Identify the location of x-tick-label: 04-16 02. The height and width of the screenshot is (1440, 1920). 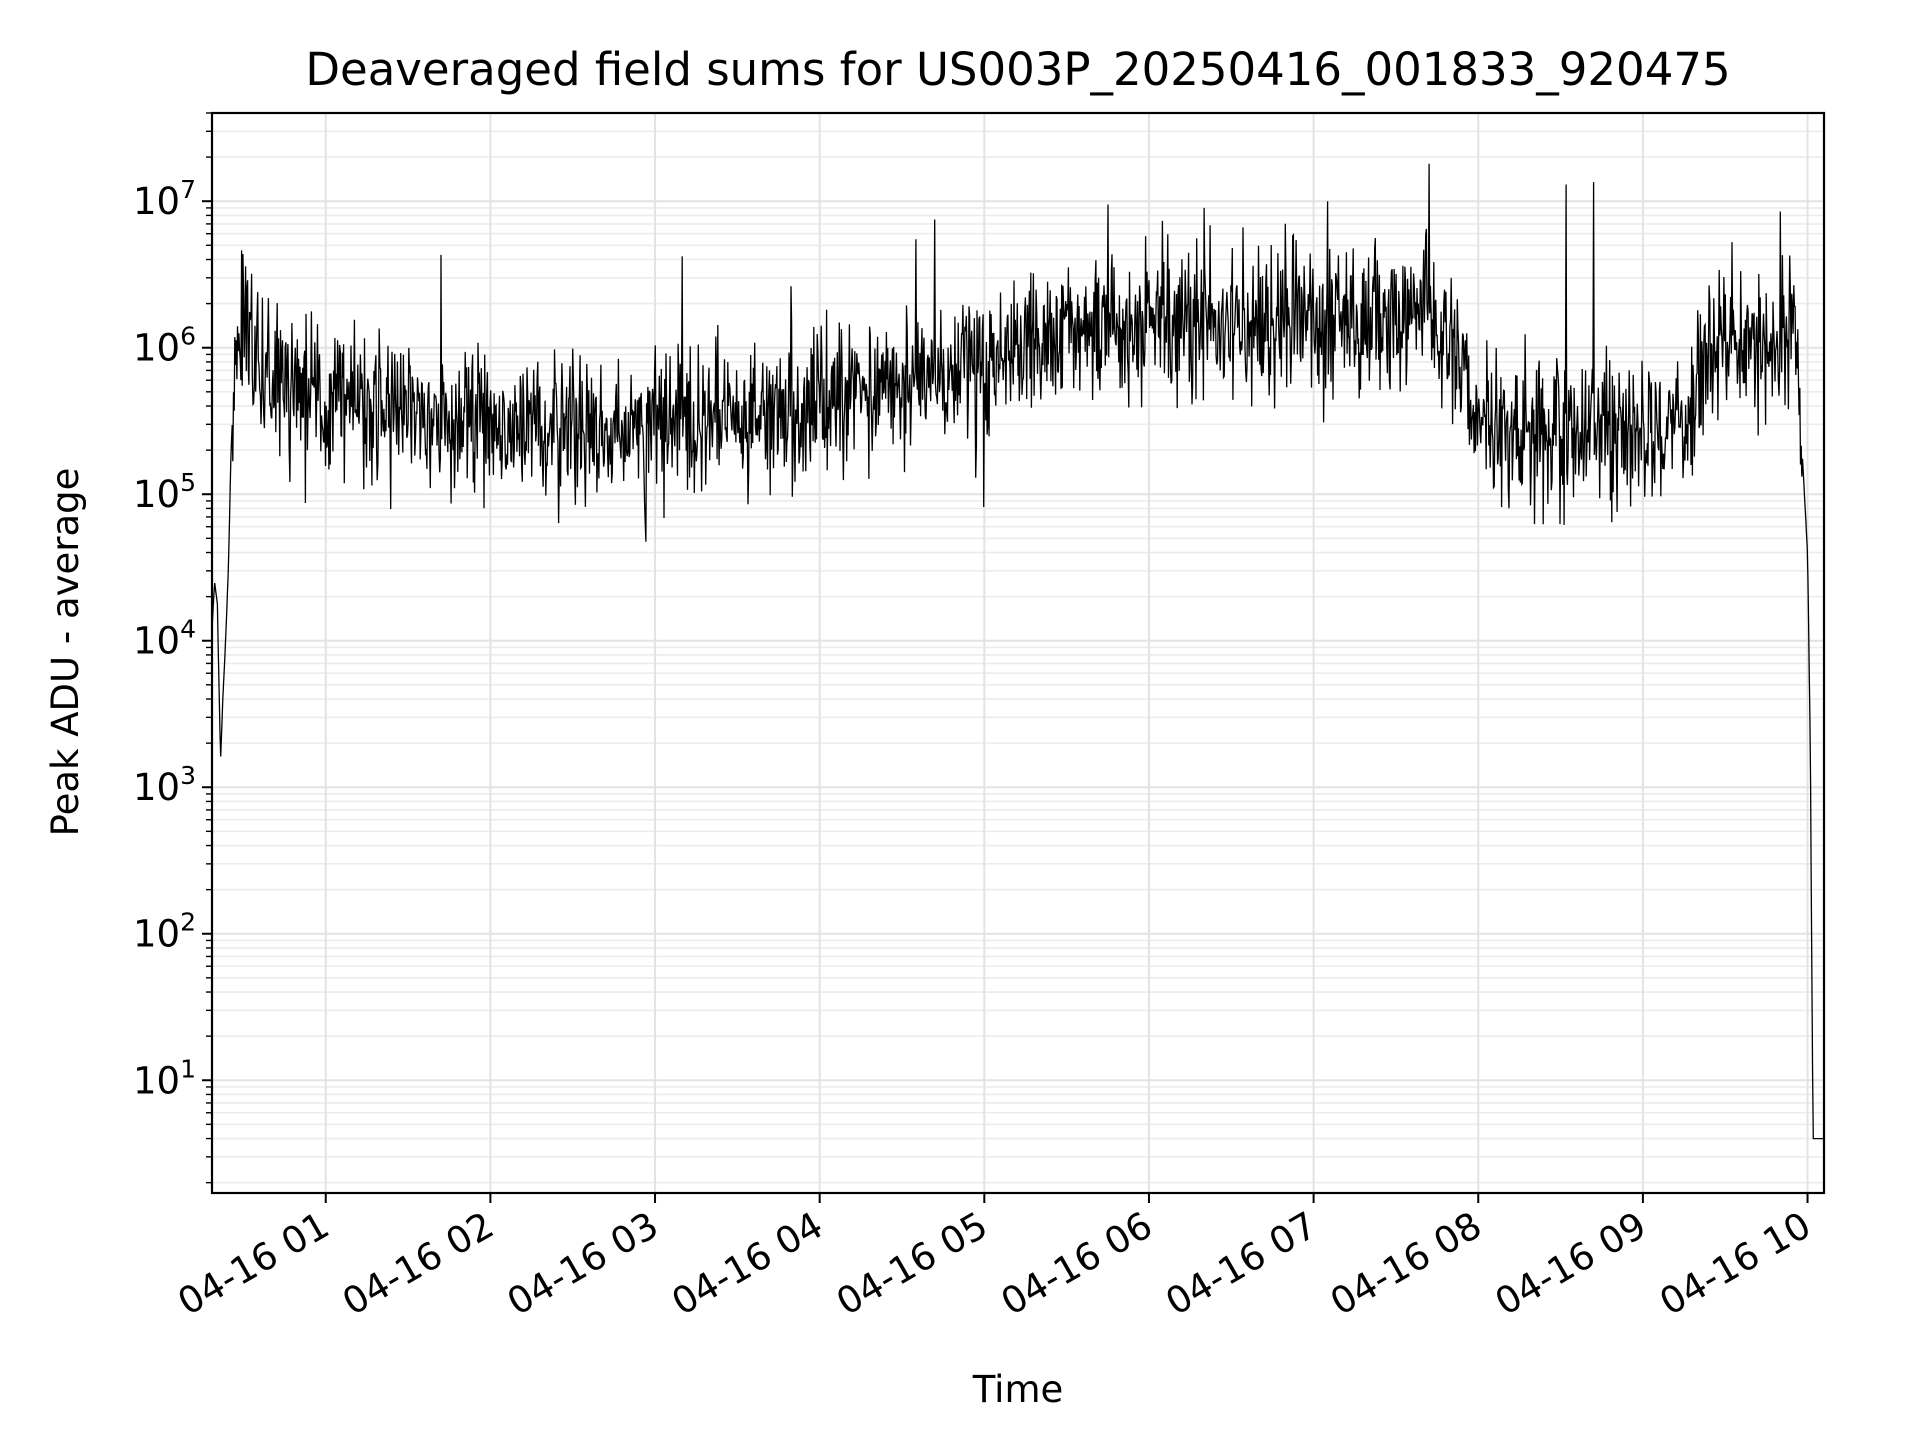
(418, 1264).